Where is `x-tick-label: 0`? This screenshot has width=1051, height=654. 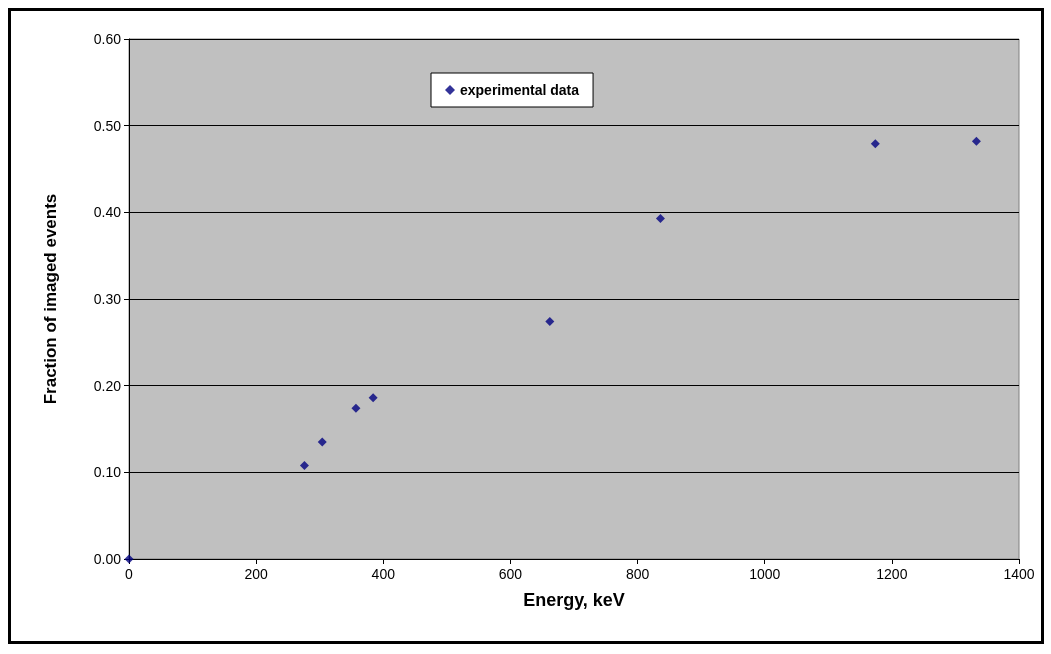
x-tick-label: 0 is located at coordinates (129, 574).